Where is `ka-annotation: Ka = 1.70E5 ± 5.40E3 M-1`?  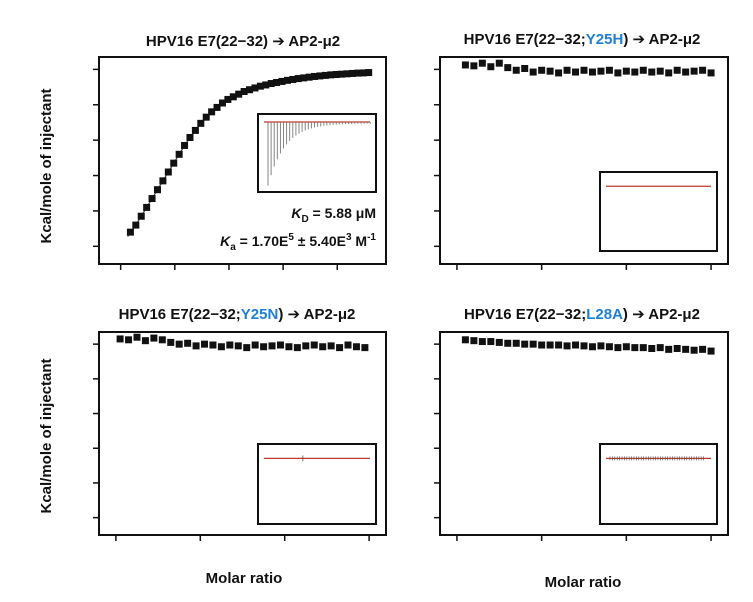
ka-annotation: Ka = 1.70E5 ± 5.40E3 M-1 is located at coordinates (298, 242).